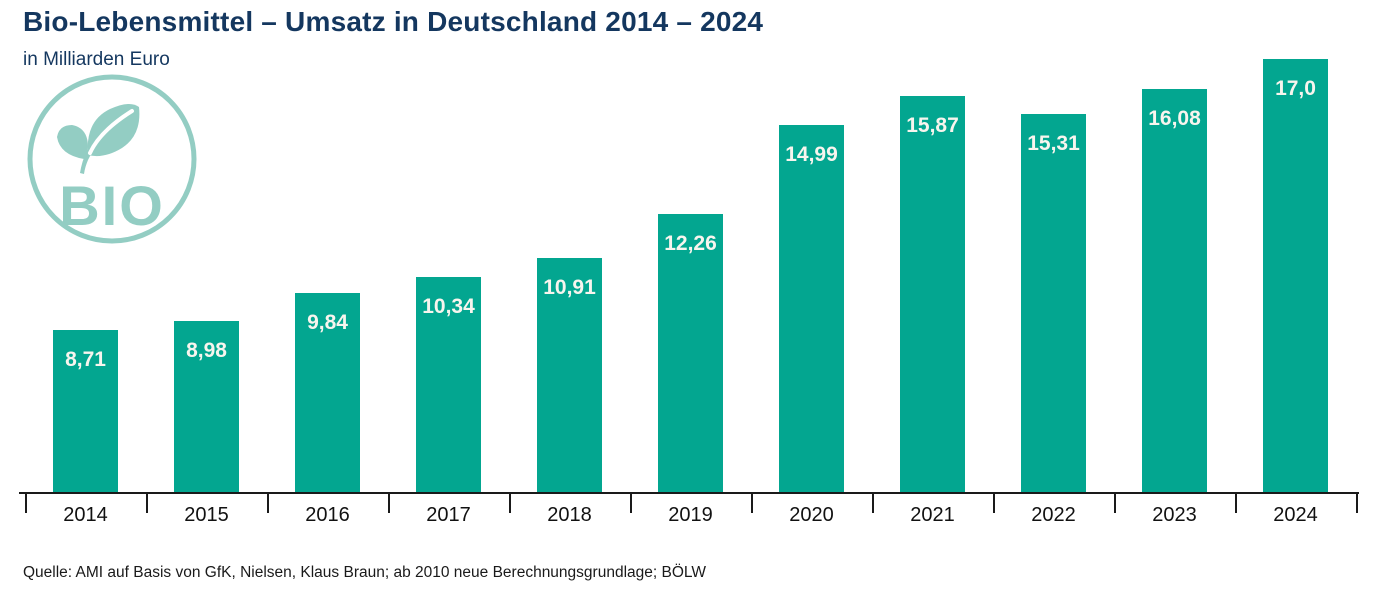 The image size is (1385, 601). I want to click on bar-2020: 14,99, so click(811, 309).